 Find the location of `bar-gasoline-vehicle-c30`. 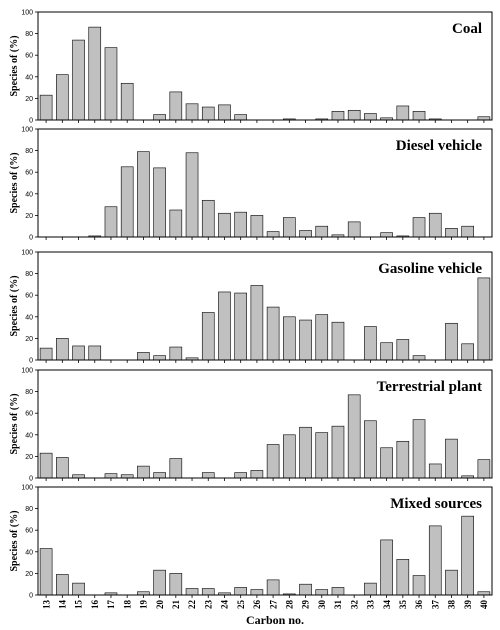

bar-gasoline-vehicle-c30 is located at coordinates (322, 337).